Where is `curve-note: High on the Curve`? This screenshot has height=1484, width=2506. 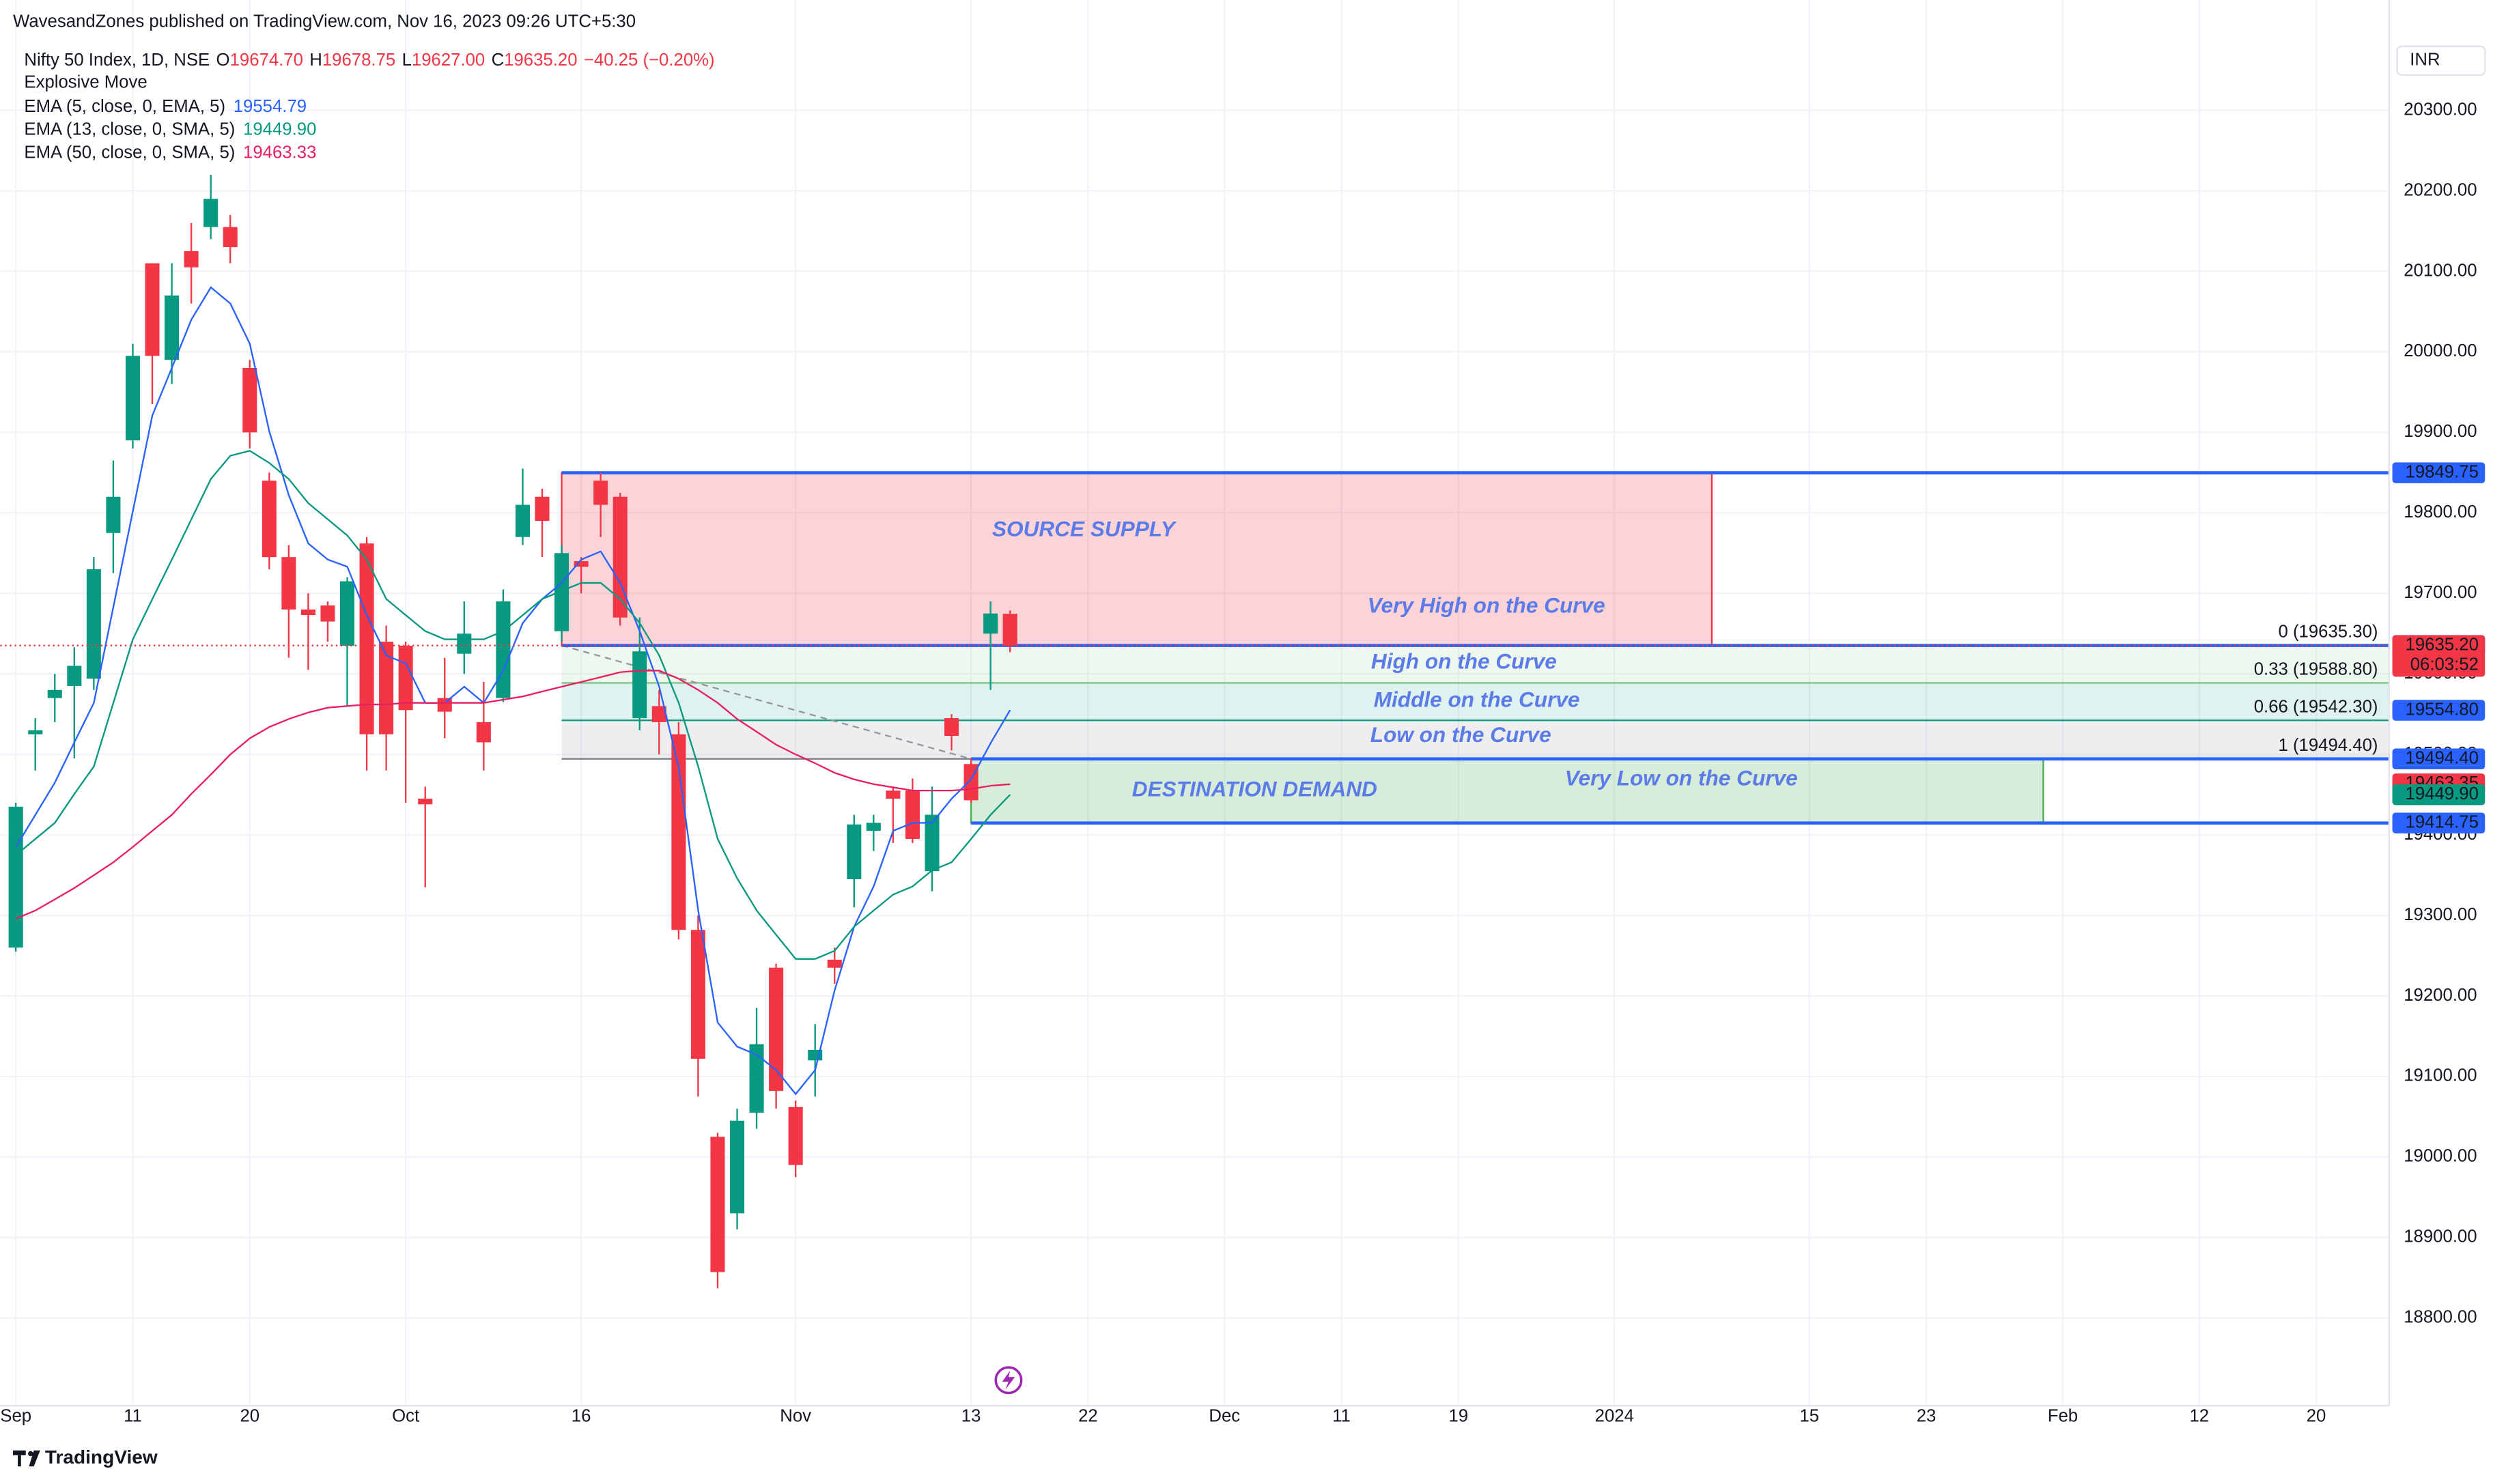
curve-note: High on the Curve is located at coordinates (1464, 661).